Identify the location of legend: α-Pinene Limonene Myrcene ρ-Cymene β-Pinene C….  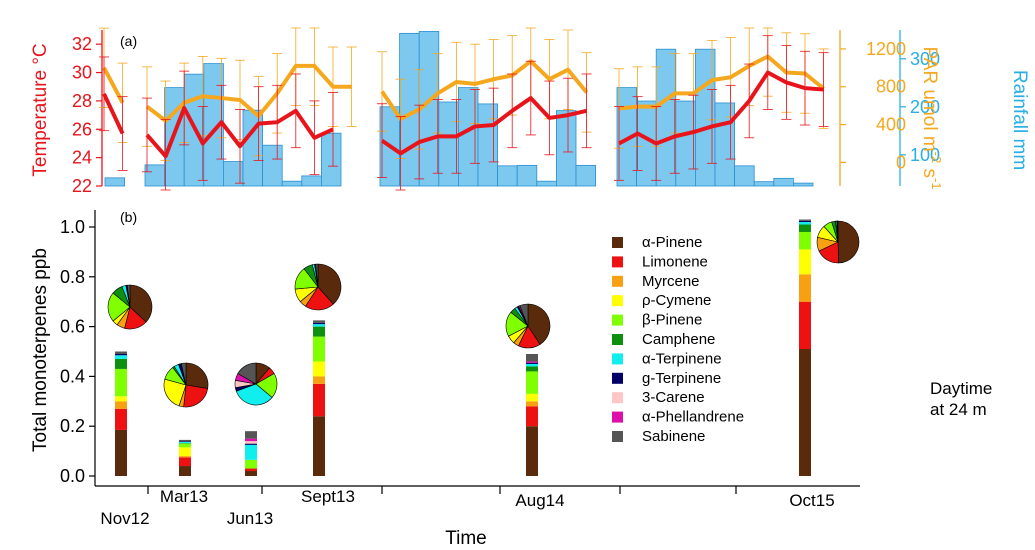
(678, 339).